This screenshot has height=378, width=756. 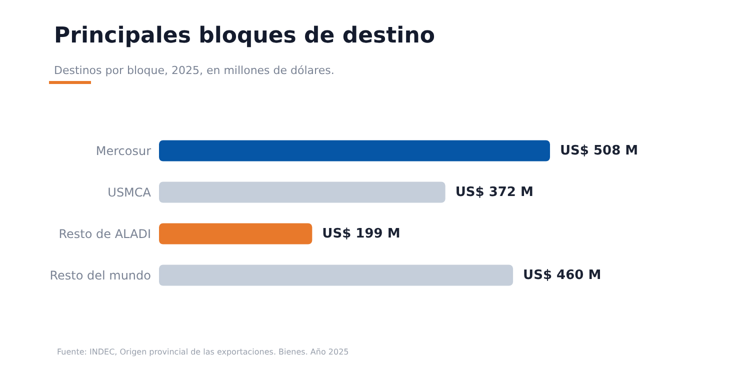 What do you see at coordinates (562, 275) in the screenshot?
I see `data-label: US$ 460 M` at bounding box center [562, 275].